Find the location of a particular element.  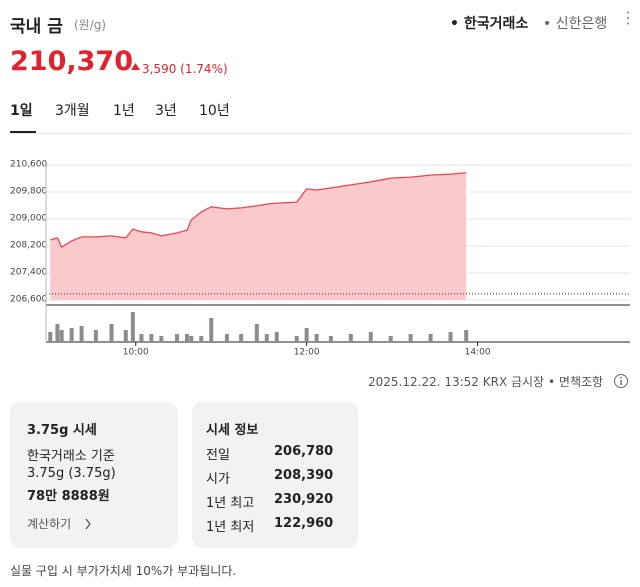

tab: 1일 is located at coordinates (21, 111).